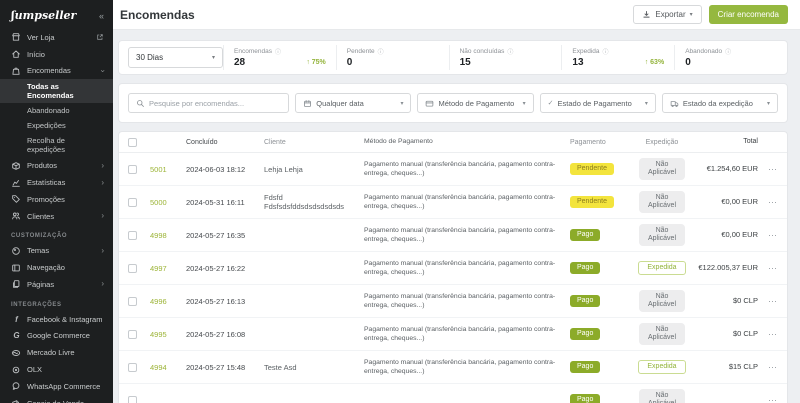 The height and width of the screenshot is (403, 800). Describe the element at coordinates (158, 367) in the screenshot. I see `order-number-link: 4994` at that location.